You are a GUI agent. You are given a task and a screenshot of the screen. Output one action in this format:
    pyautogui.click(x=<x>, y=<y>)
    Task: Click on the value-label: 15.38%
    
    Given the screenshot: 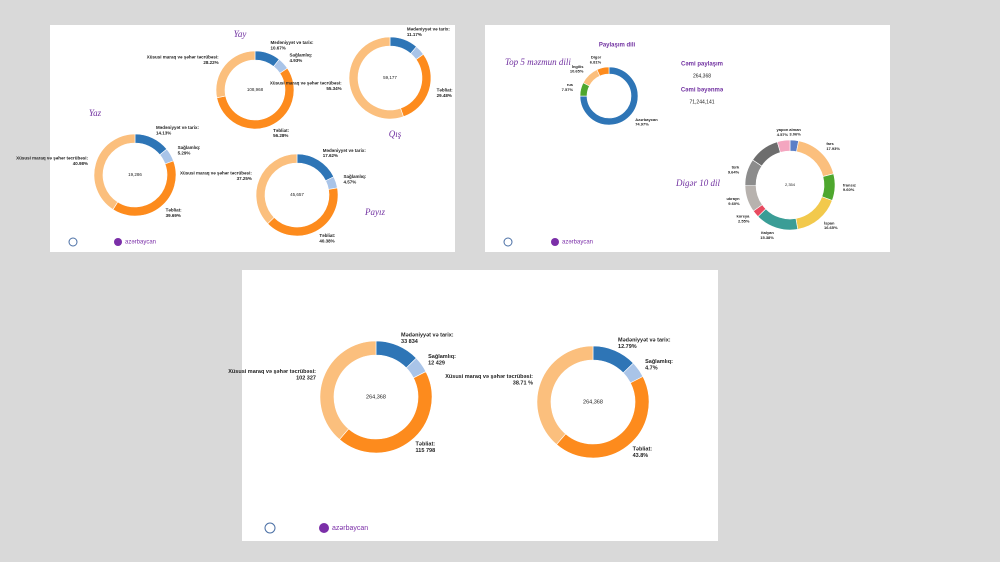 What is the action you would take?
    pyautogui.click(x=767, y=237)
    